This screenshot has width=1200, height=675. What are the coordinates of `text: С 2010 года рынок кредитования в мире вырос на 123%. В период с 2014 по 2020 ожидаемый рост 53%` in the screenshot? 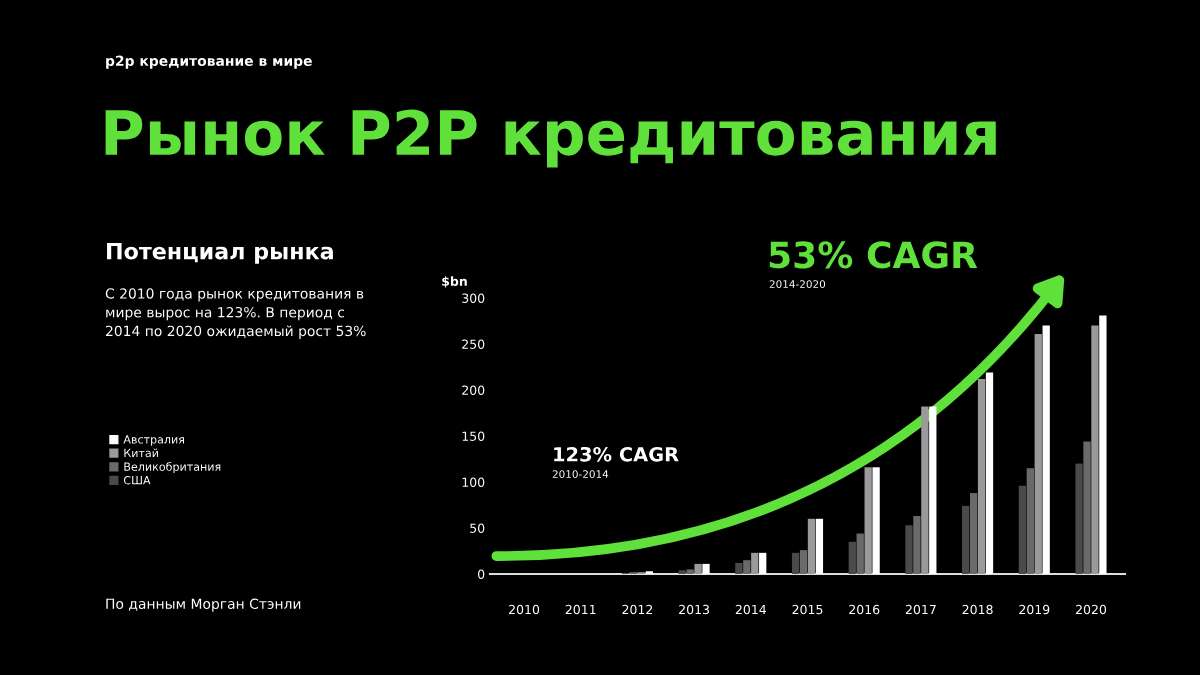 It's located at (235, 313).